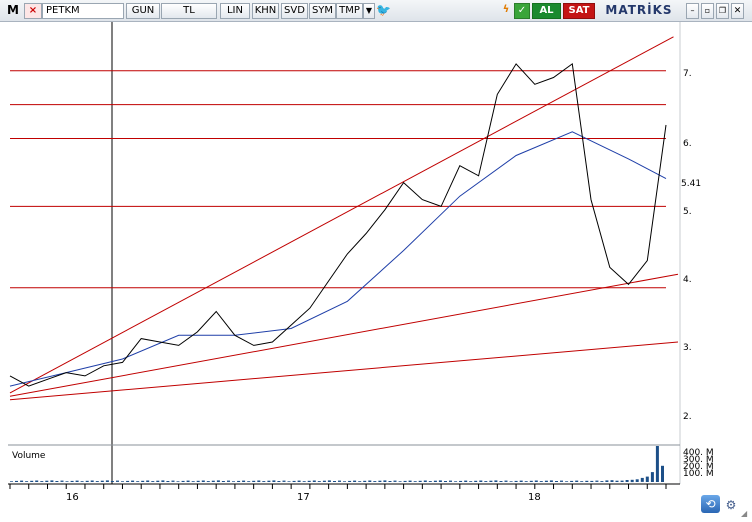 This screenshot has width=752, height=522. I want to click on tmp-button: TMP, so click(349, 11).